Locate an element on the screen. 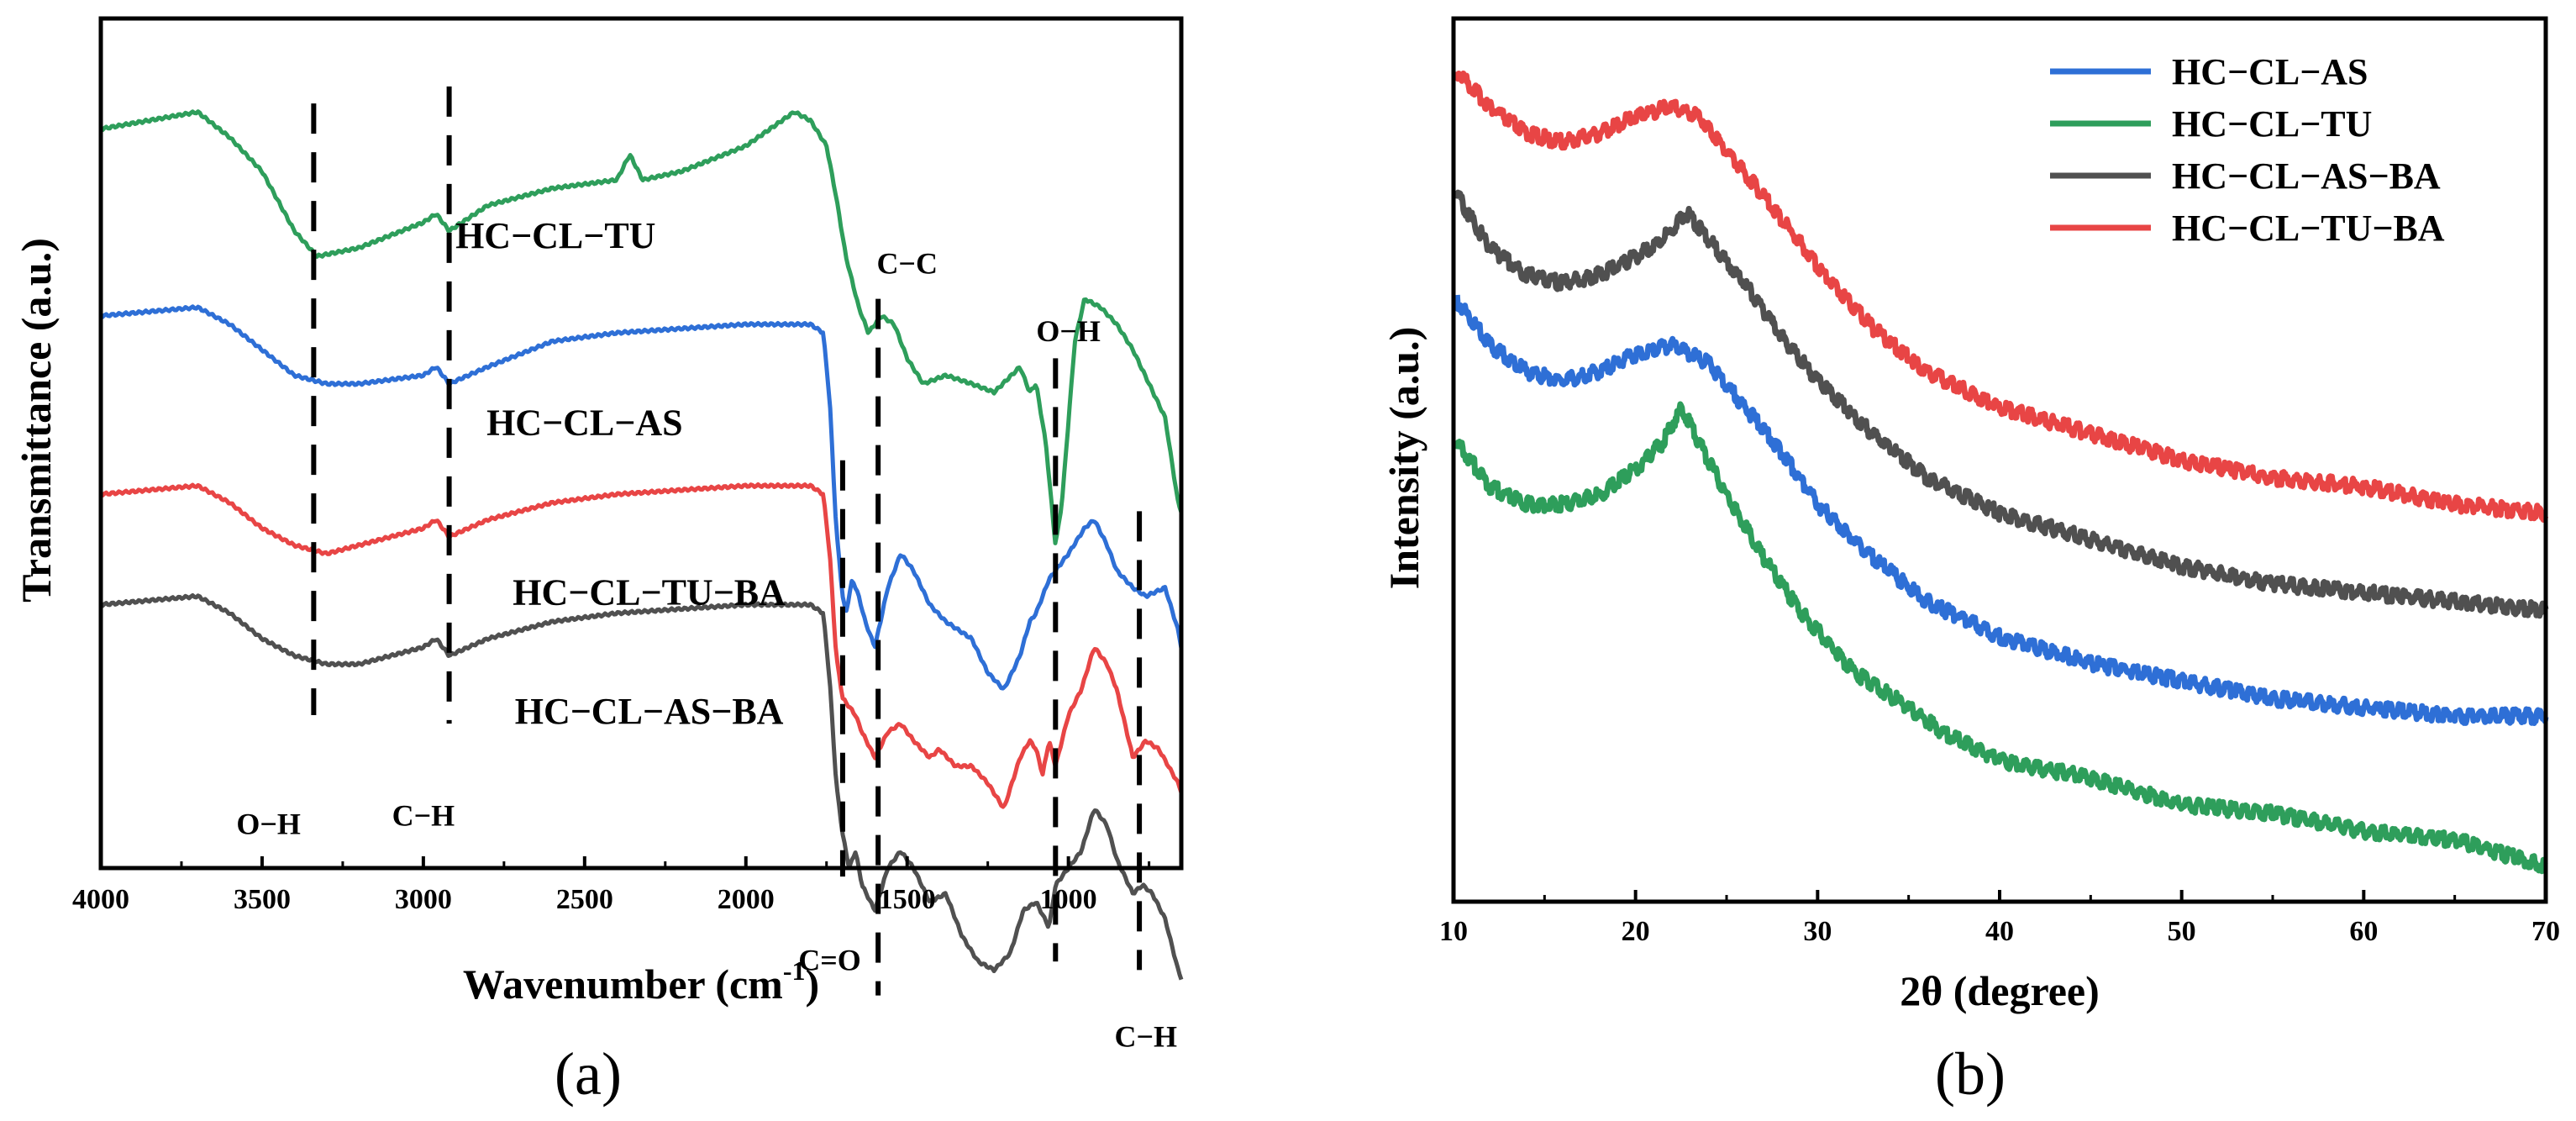 This screenshot has width=2576, height=1121. x-tick-label: 4000 is located at coordinates (100, 900).